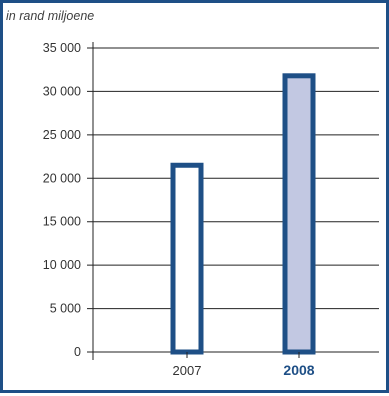 The image size is (389, 396). What do you see at coordinates (187, 258) in the screenshot?
I see `bar-2007` at bounding box center [187, 258].